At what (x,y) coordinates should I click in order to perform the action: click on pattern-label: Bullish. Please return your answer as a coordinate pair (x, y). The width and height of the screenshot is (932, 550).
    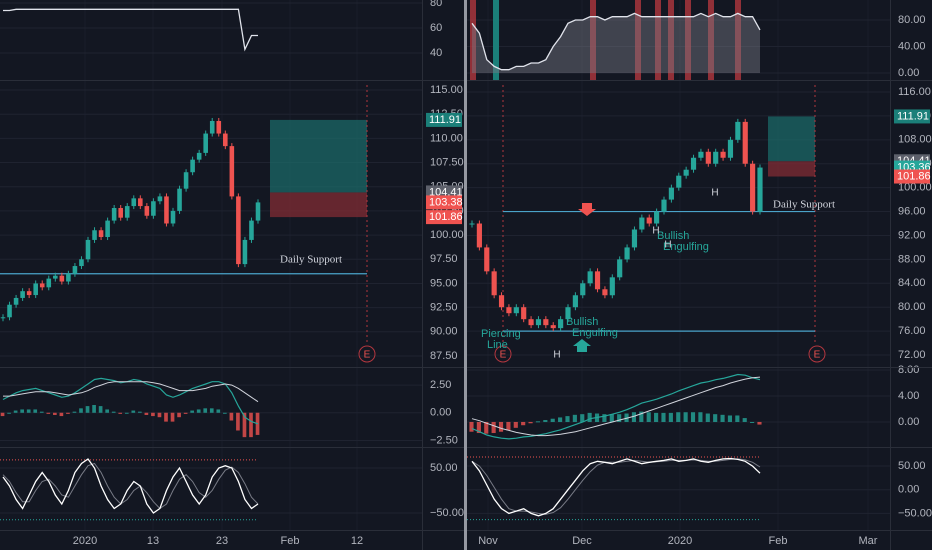
    Looking at the image, I should click on (673, 236).